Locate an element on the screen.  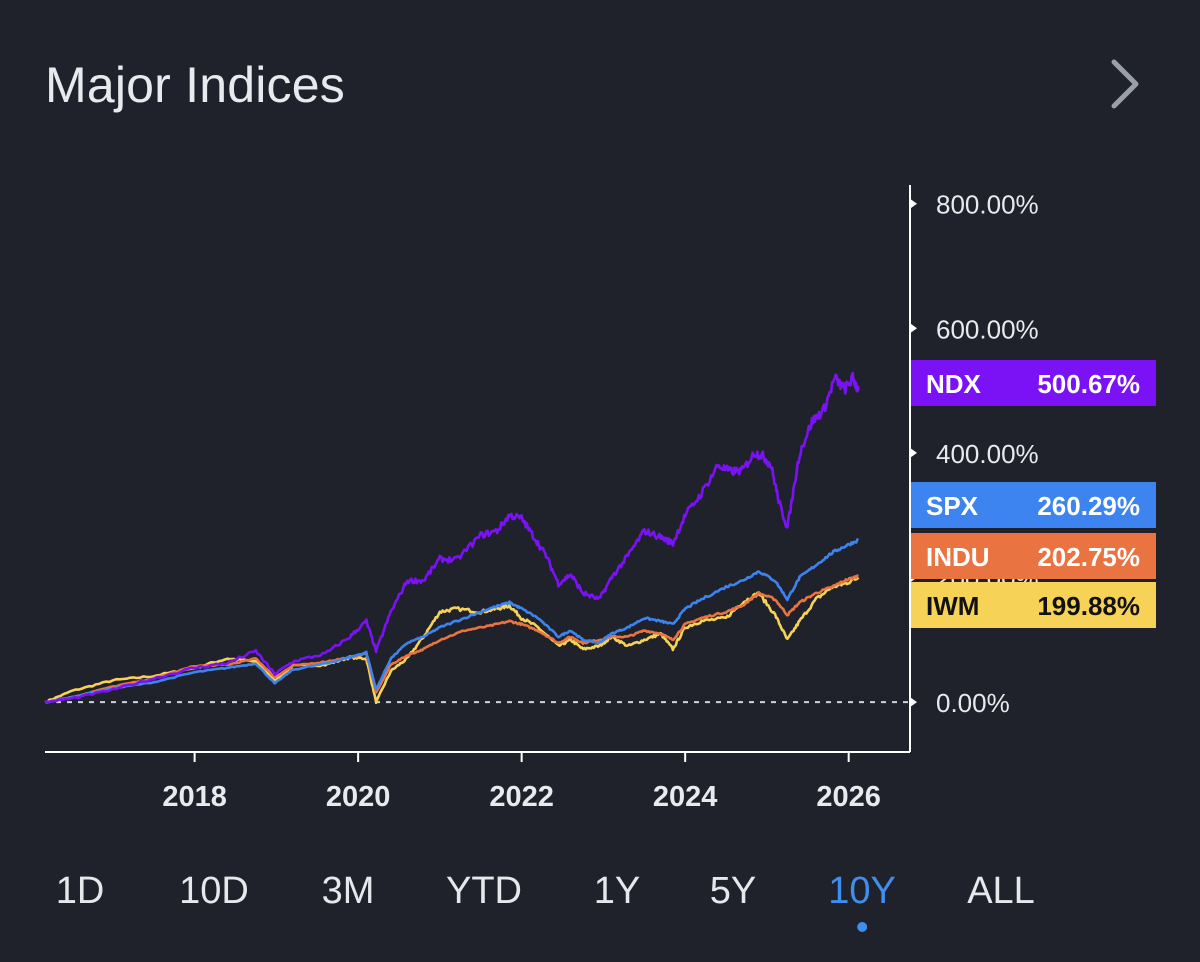
tab-1d: 1D is located at coordinates (80, 891).